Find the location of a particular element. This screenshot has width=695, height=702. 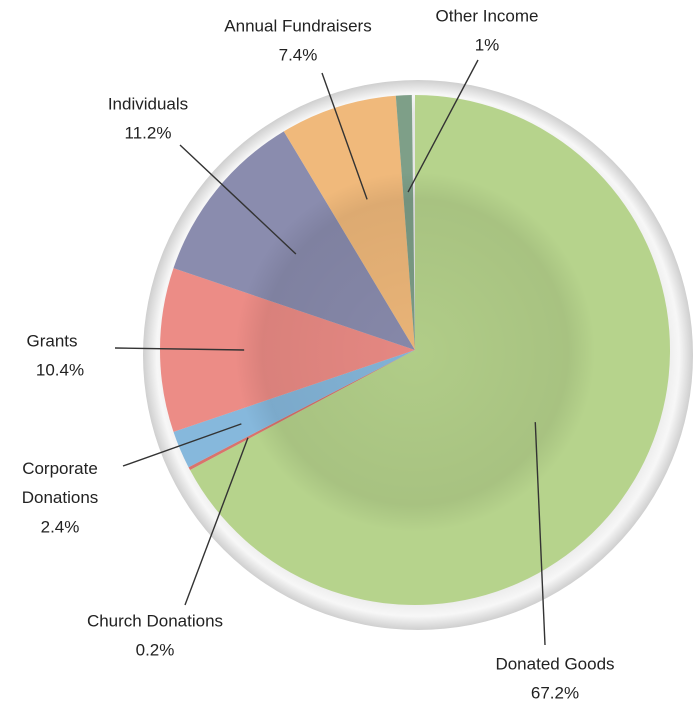

slice-label: Other Income is located at coordinates (487, 15).